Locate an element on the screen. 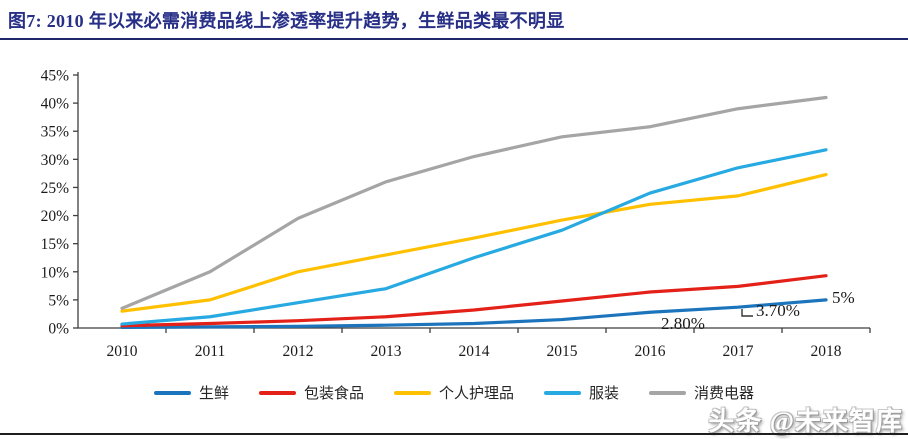 The width and height of the screenshot is (908, 439). y-axis-tick-label: 10% is located at coordinates (55, 272).